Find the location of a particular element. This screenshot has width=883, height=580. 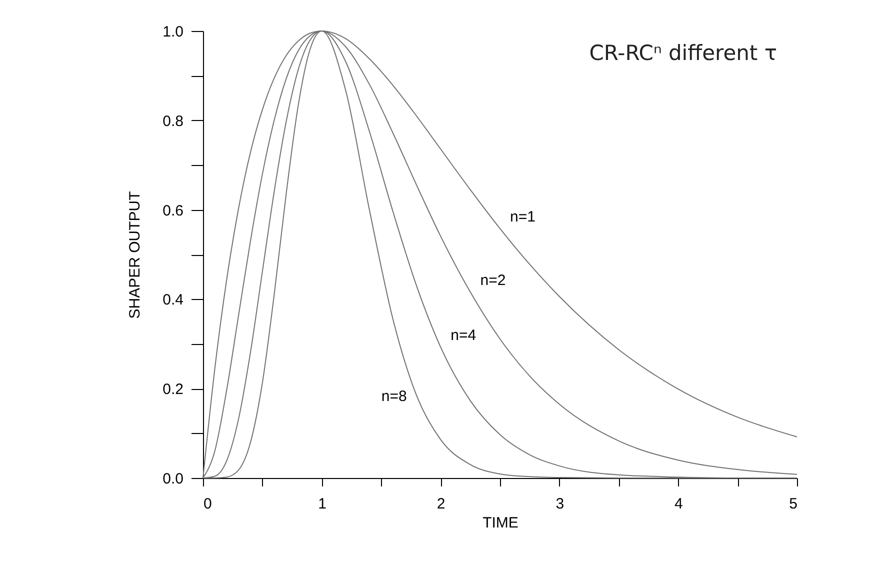

series-label: n=4 is located at coordinates (463, 335).